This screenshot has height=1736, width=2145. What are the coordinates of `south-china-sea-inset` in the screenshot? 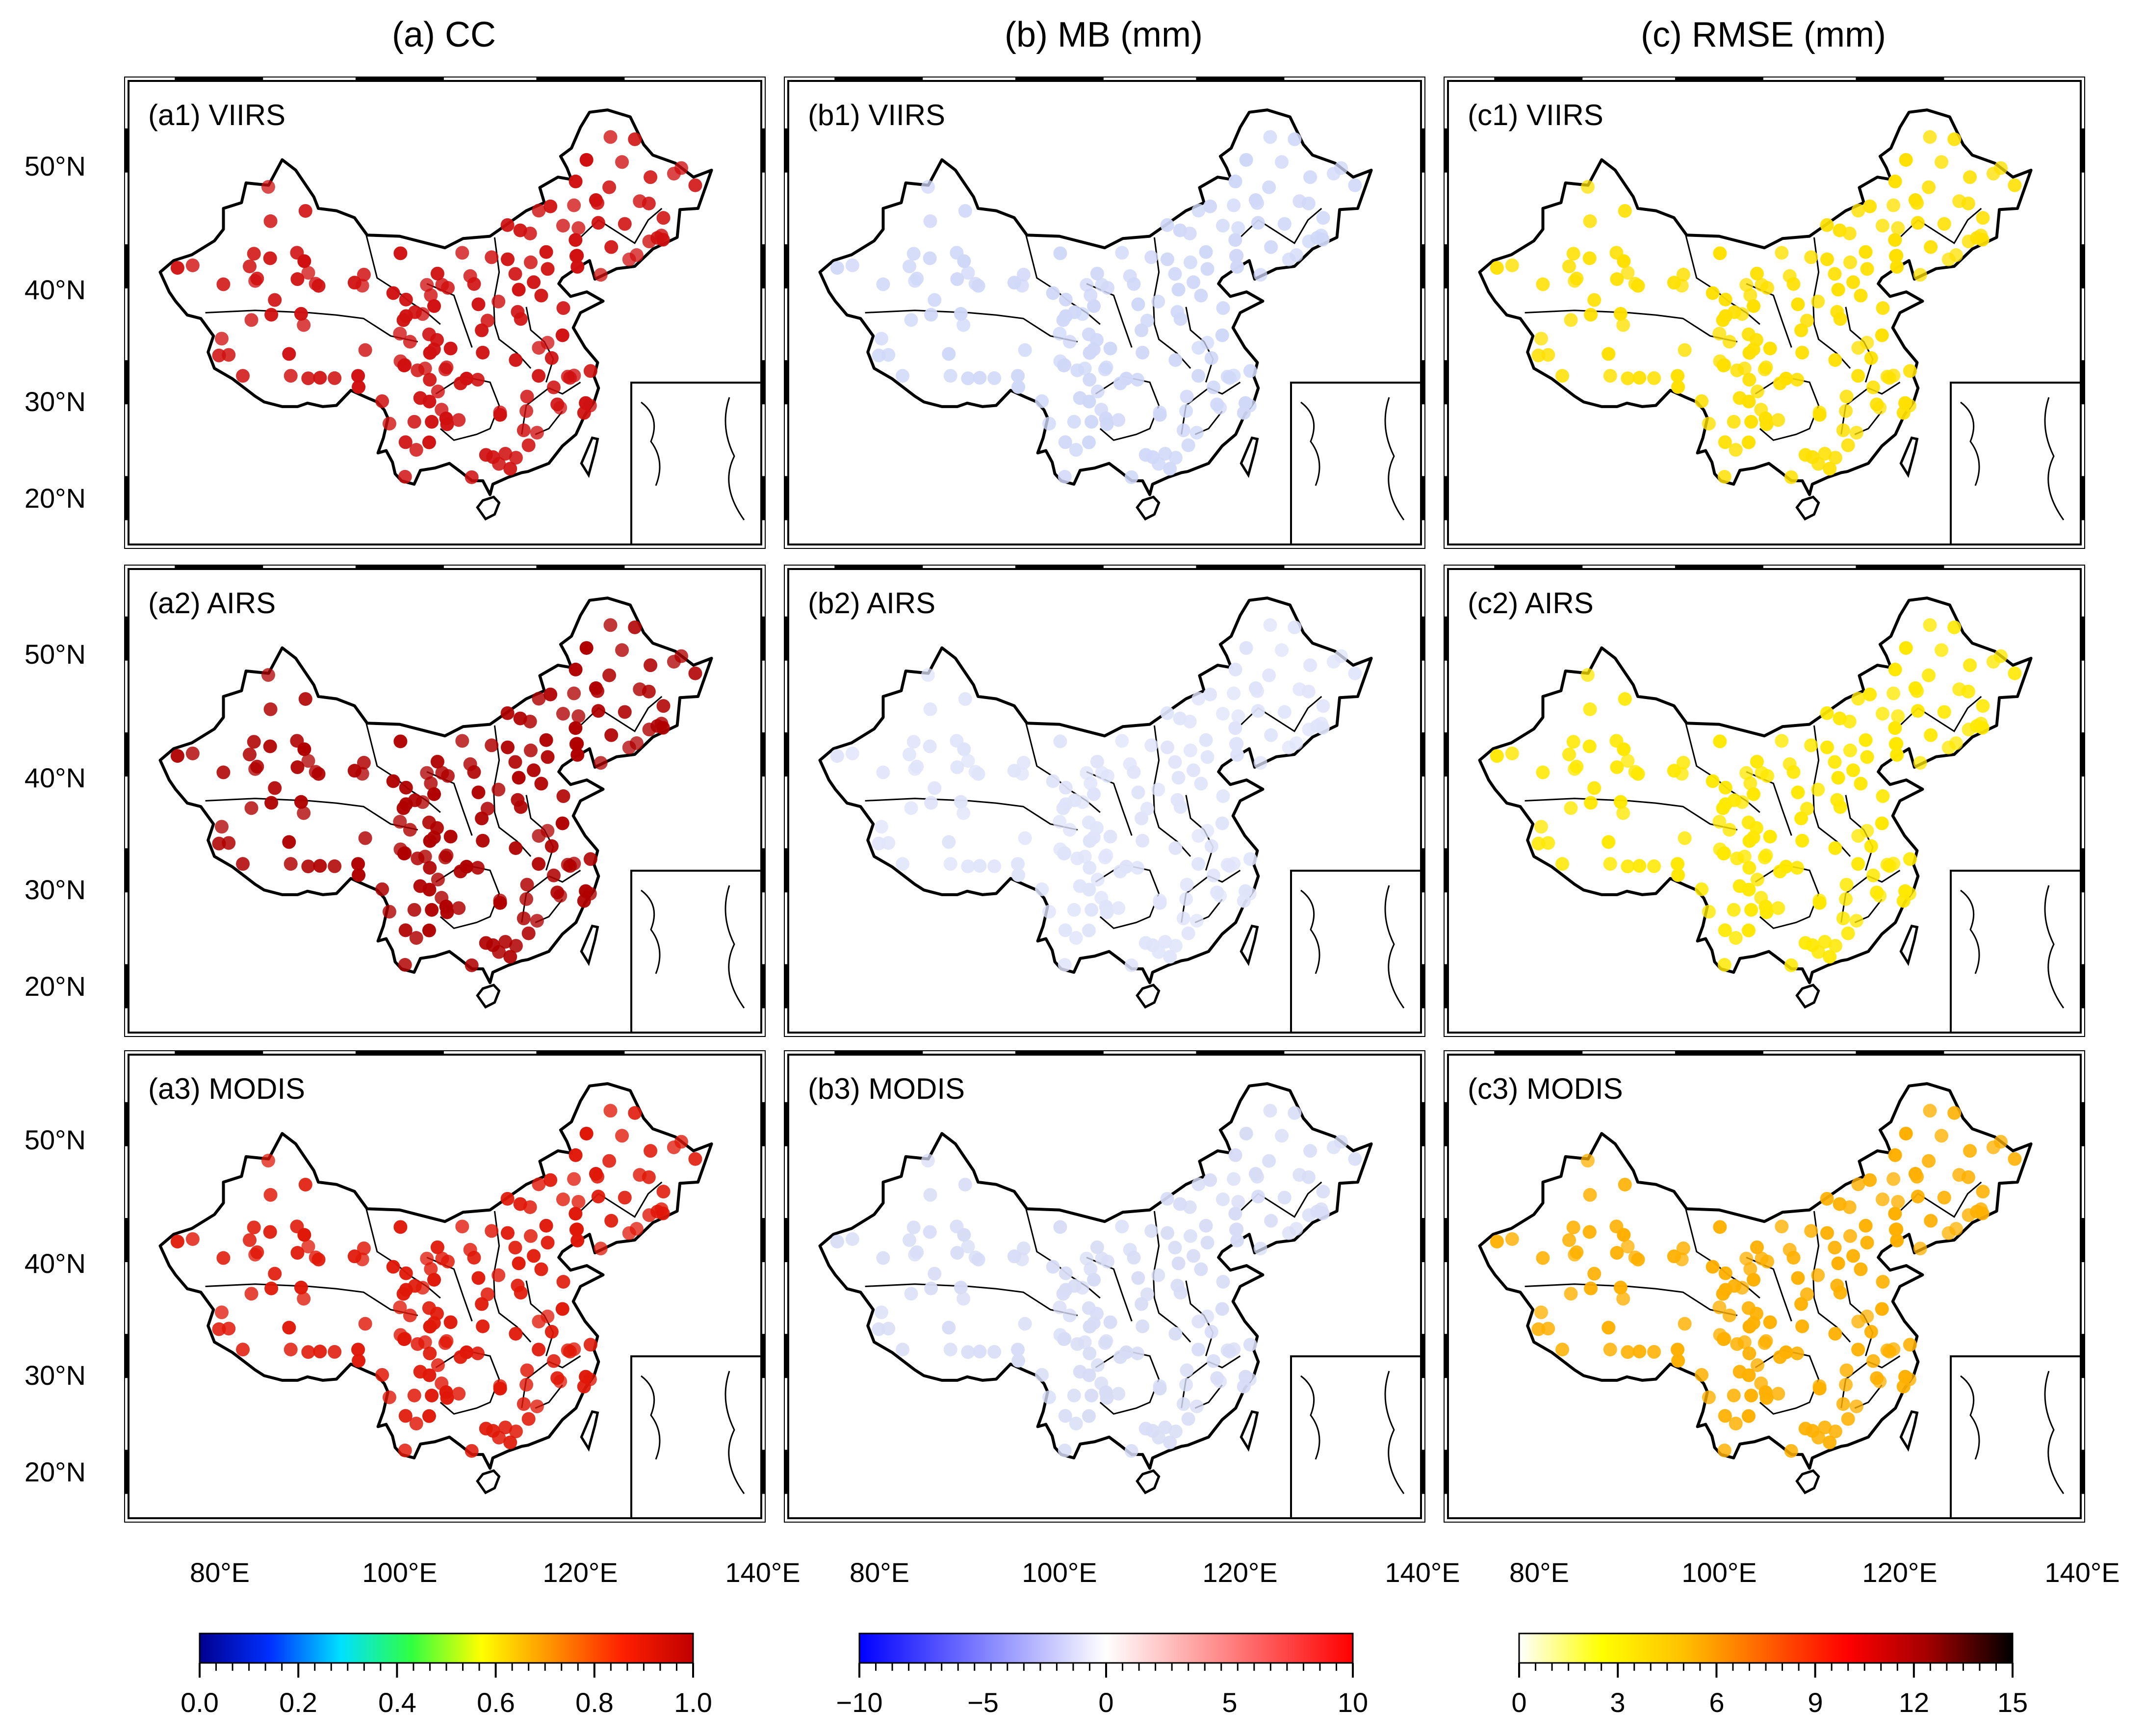 It's located at (2016, 952).